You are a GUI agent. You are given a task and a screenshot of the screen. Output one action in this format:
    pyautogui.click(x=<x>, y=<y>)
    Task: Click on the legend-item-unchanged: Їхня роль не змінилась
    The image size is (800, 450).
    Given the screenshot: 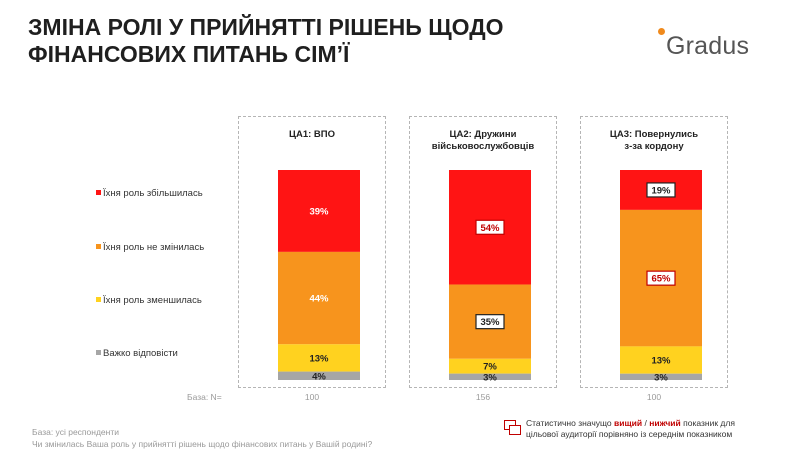 What is the action you would take?
    pyautogui.click(x=150, y=247)
    